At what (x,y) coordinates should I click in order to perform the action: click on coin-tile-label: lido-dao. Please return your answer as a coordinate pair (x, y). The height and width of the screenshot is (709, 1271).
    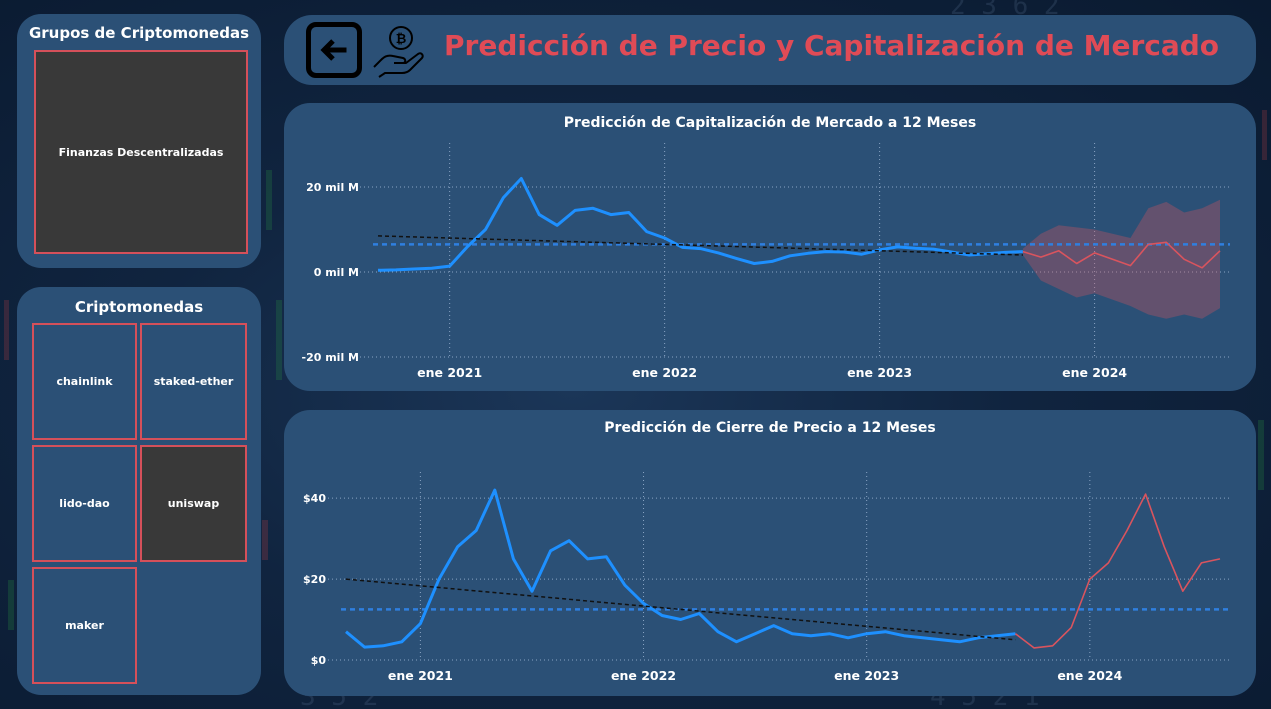
    Looking at the image, I should click on (84, 503).